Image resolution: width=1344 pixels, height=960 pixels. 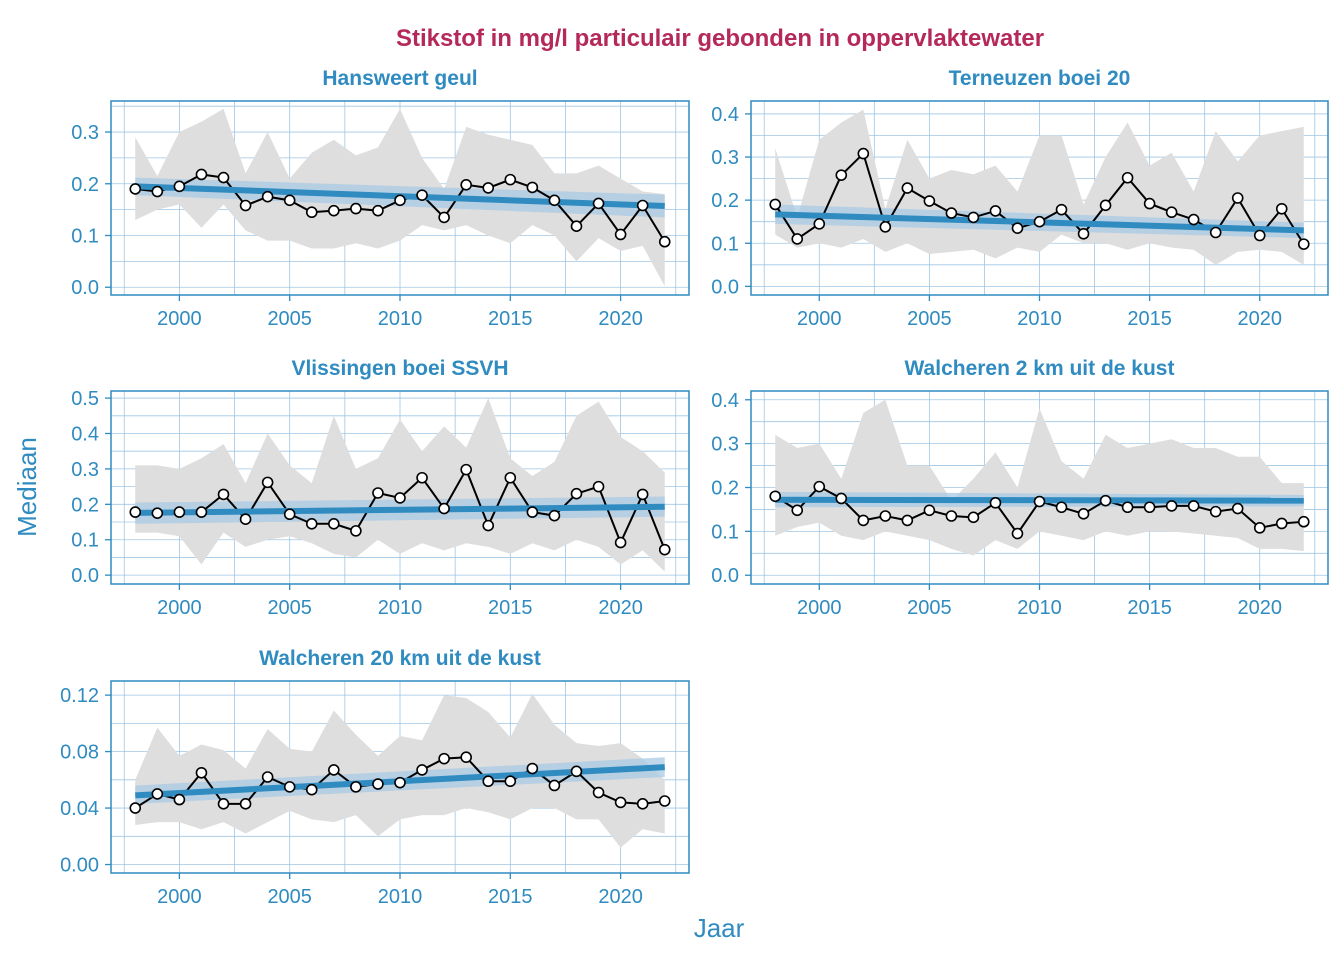 I want to click on y-tick-label: 0.04, so click(x=79, y=809).